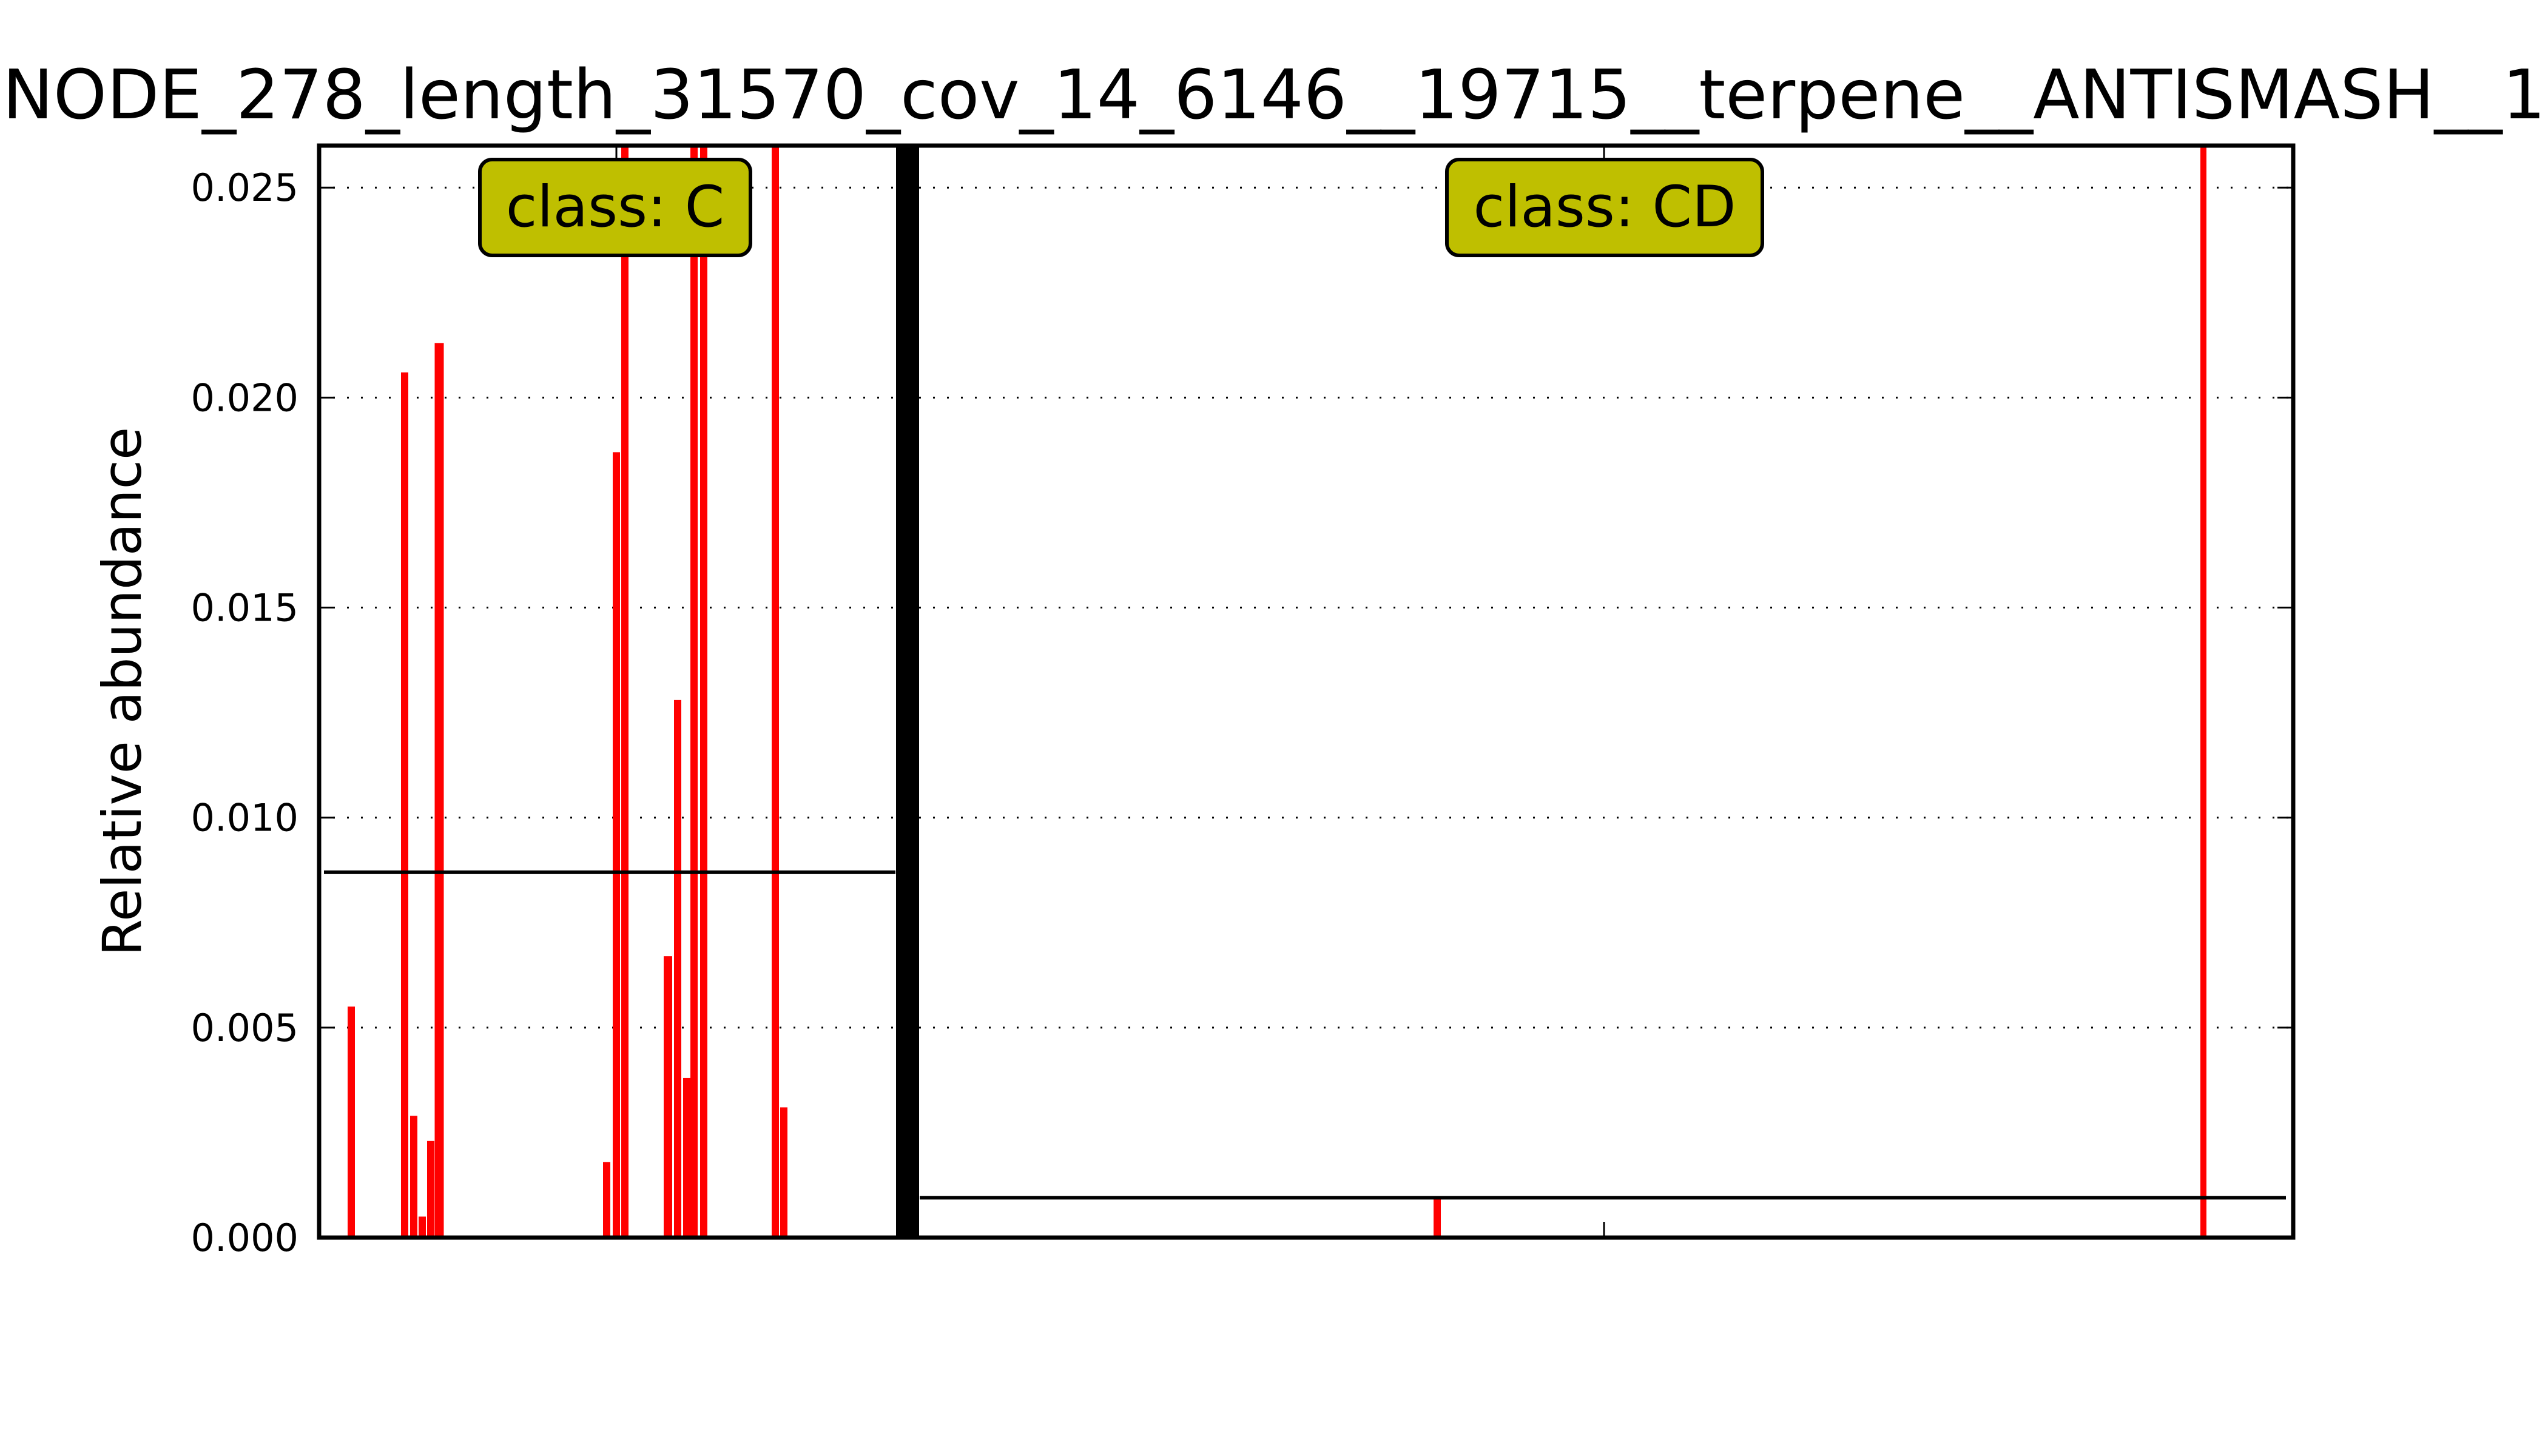 This screenshot has width=2548, height=1456. What do you see at coordinates (245, 818) in the screenshot?
I see `y-tick-label: 0.010` at bounding box center [245, 818].